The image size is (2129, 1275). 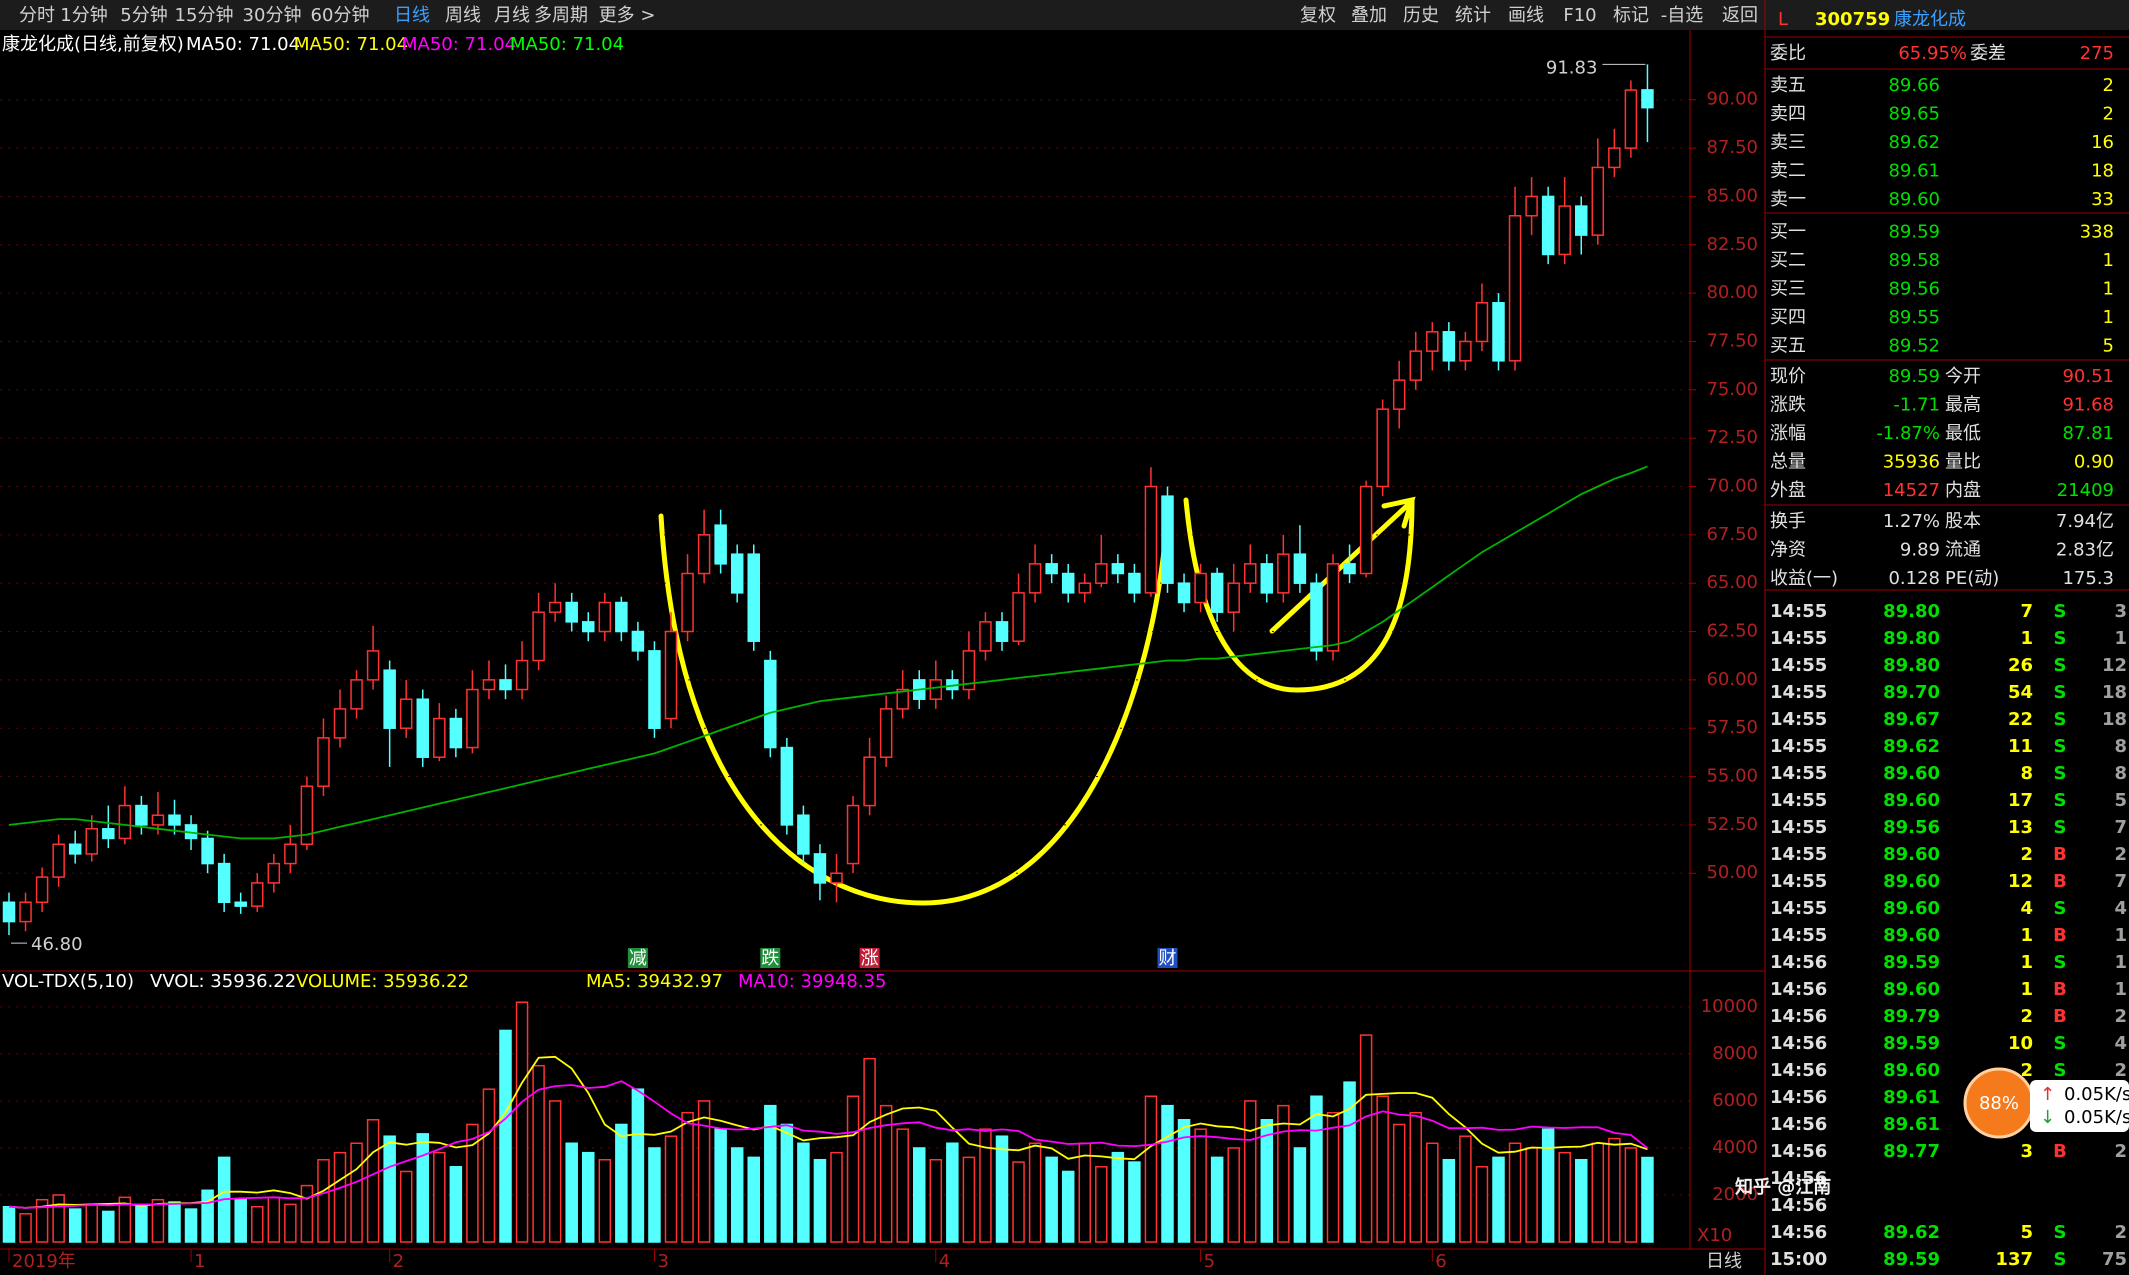 What do you see at coordinates (204, 15) in the screenshot?
I see `toolbar-tab: 15分钟` at bounding box center [204, 15].